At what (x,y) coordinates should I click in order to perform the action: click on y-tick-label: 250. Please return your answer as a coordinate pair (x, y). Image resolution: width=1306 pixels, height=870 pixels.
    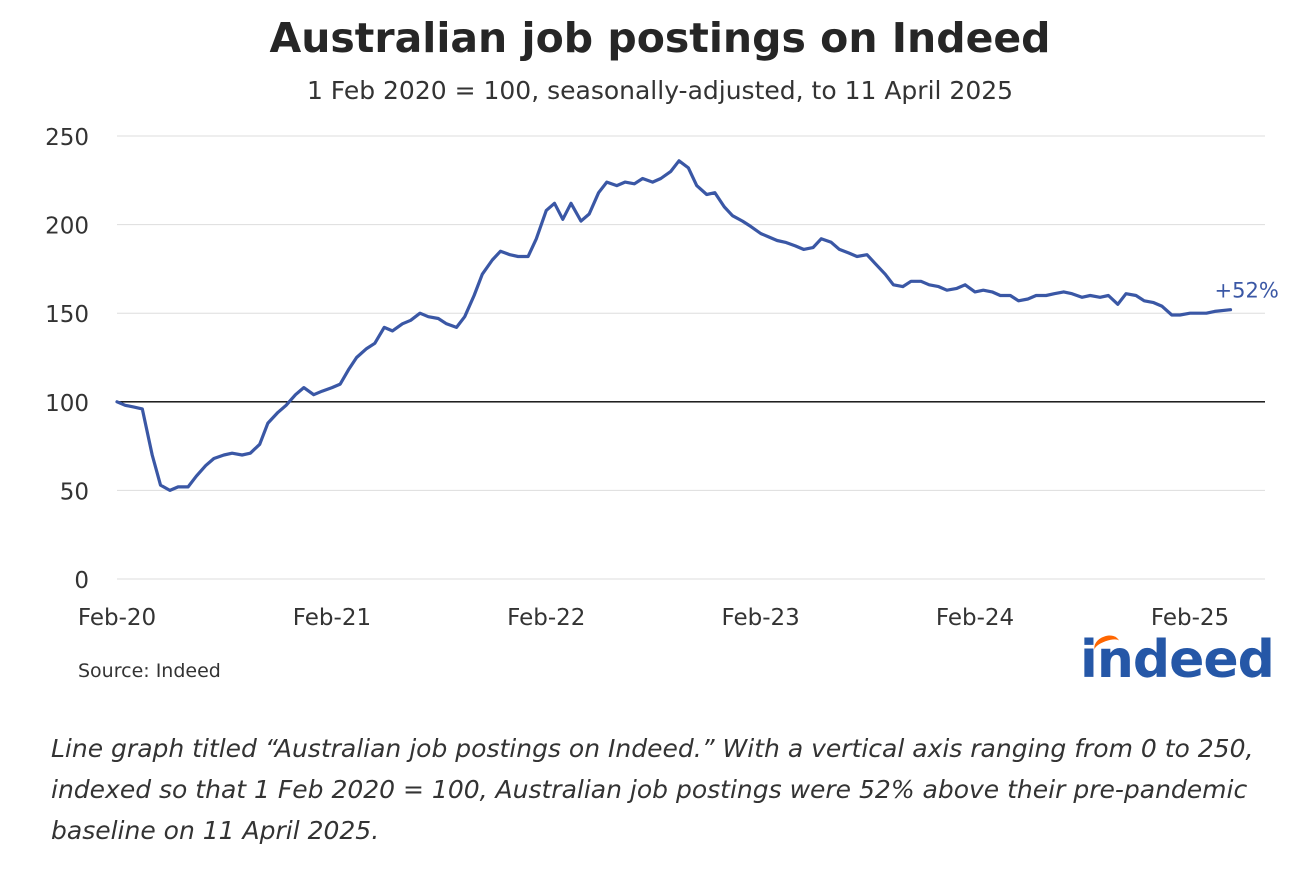
    Looking at the image, I should click on (67, 138).